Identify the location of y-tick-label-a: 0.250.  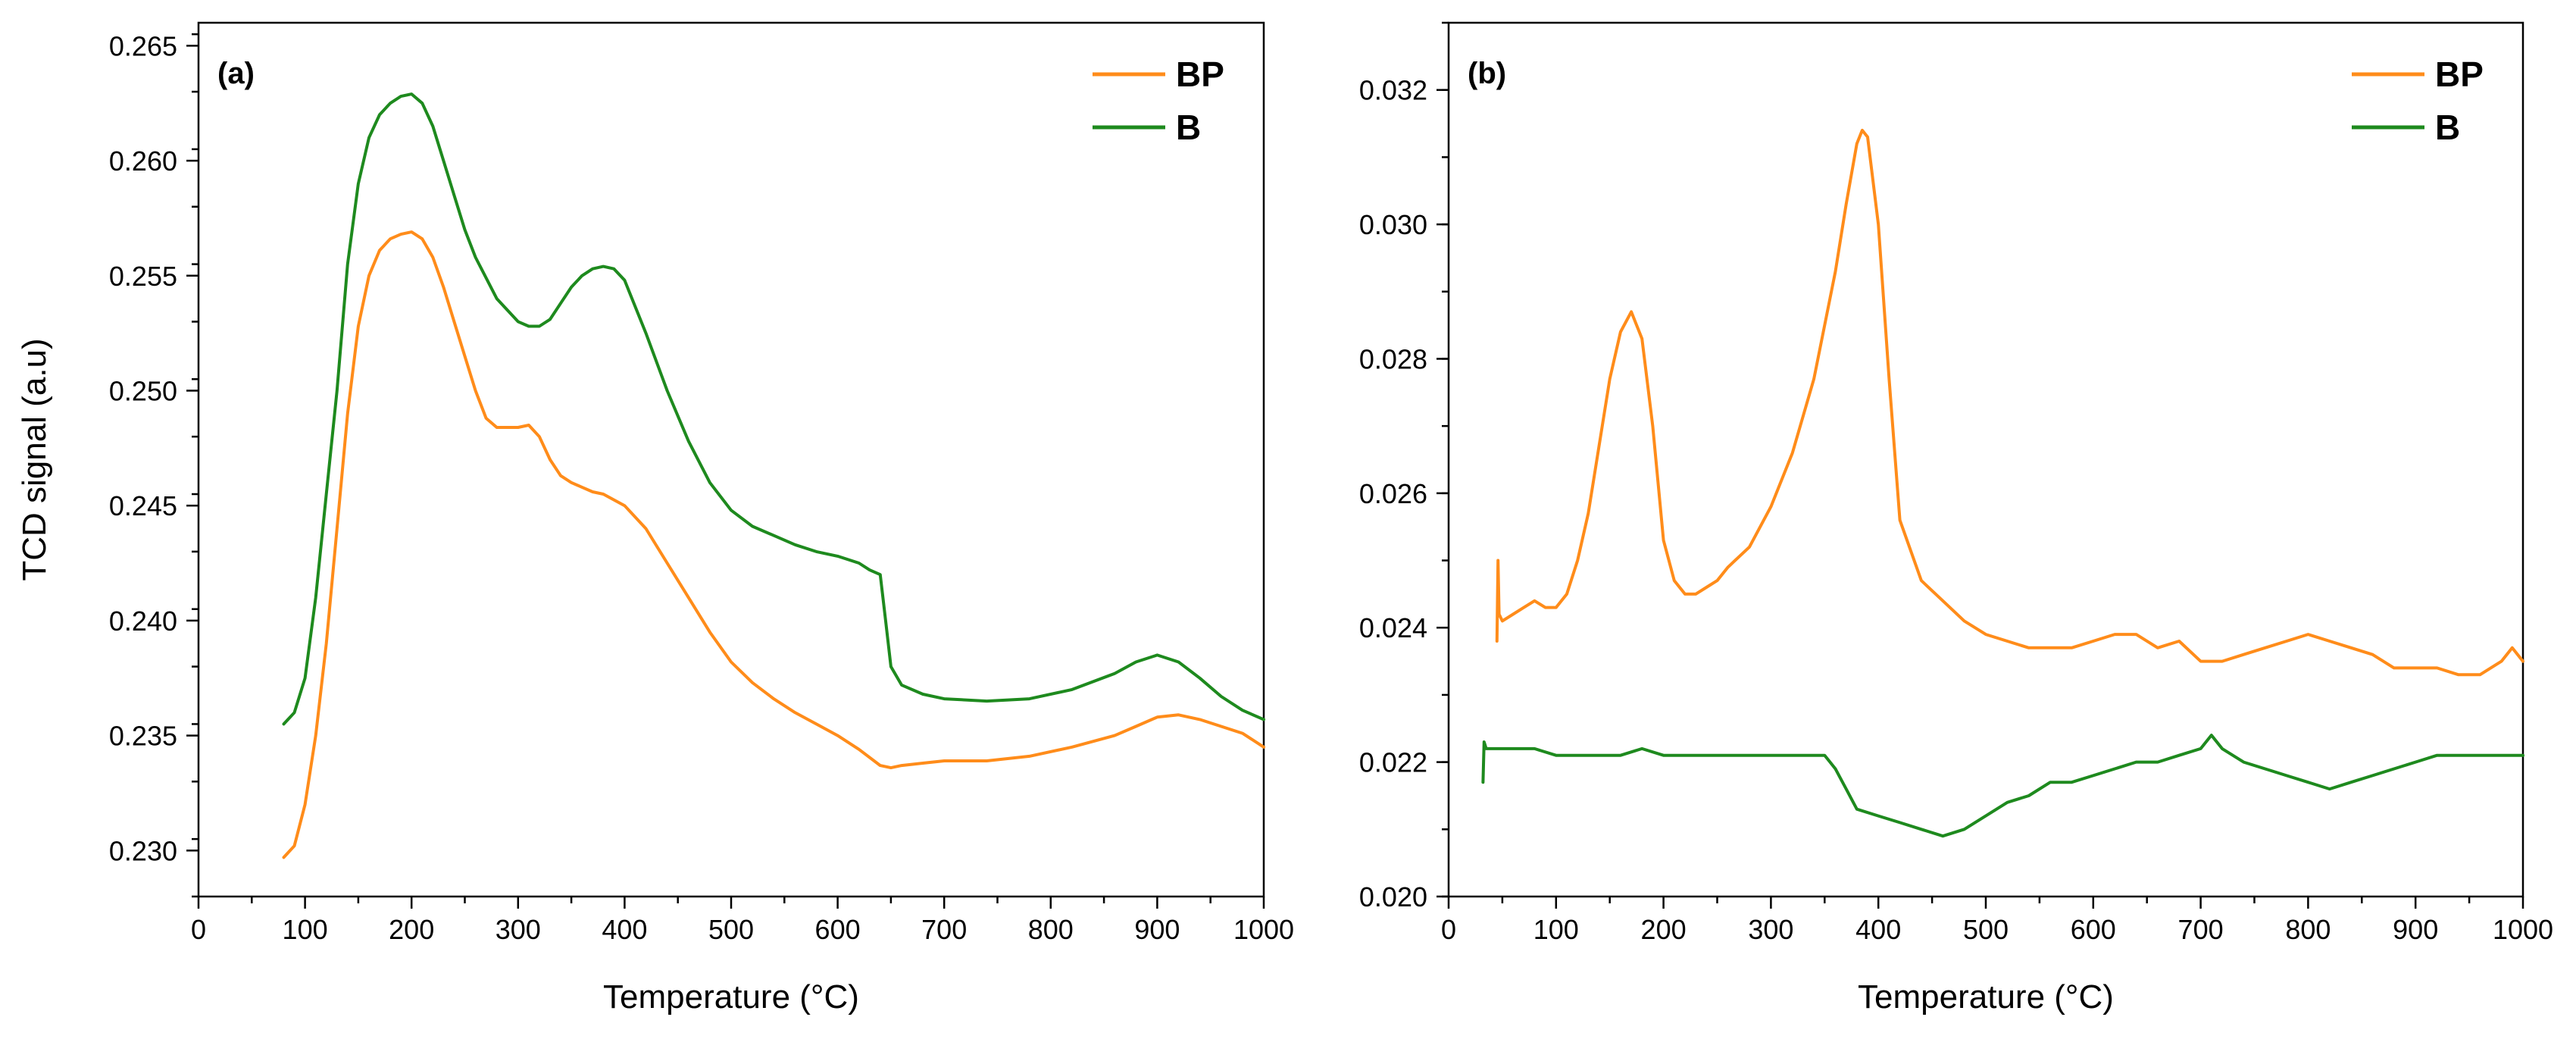
(143, 390).